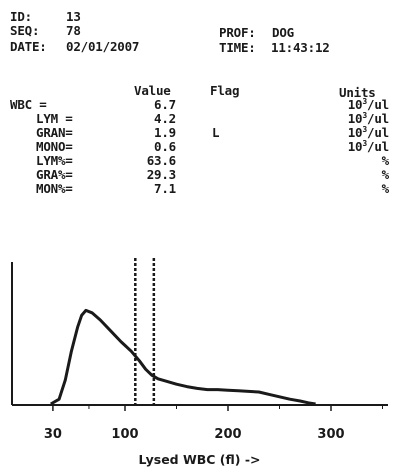 The width and height of the screenshot is (399, 473). I want to click on histogram-curve, so click(183, 357).